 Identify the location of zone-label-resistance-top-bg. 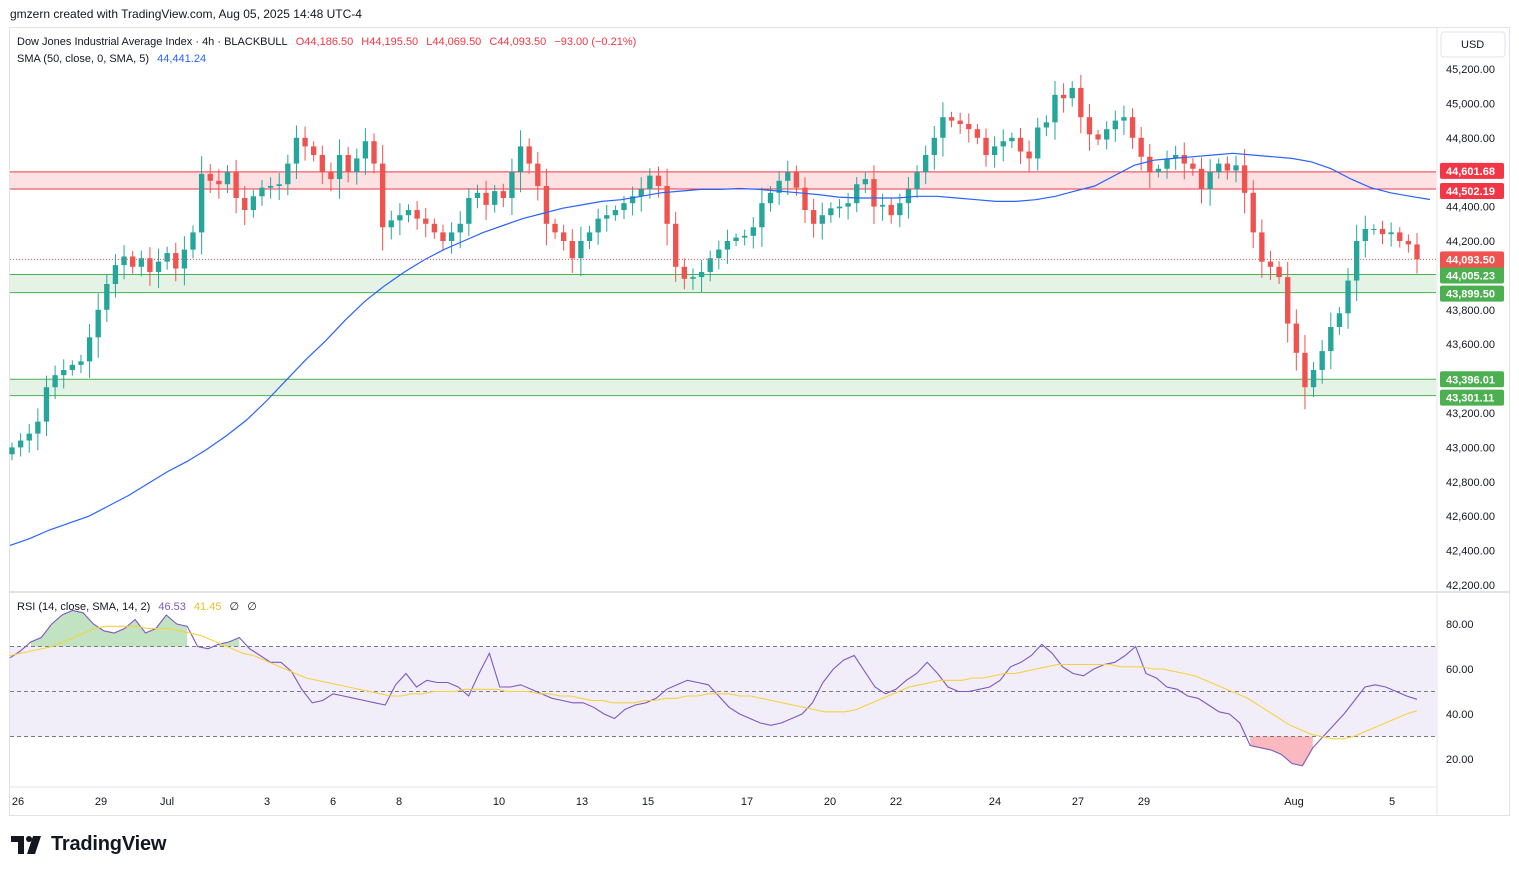
(1472, 170).